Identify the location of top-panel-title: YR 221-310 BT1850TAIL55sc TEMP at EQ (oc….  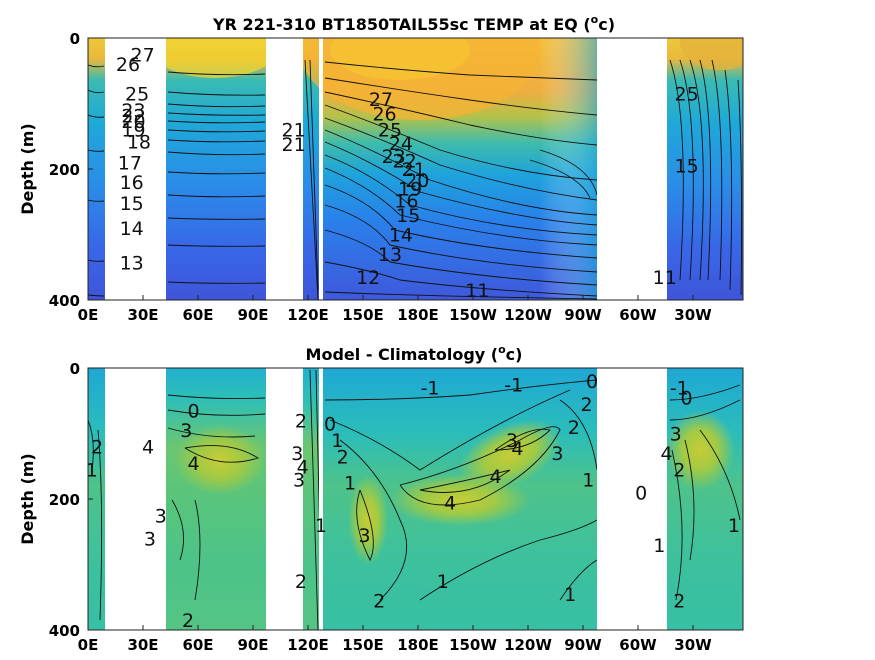
(413, 23).